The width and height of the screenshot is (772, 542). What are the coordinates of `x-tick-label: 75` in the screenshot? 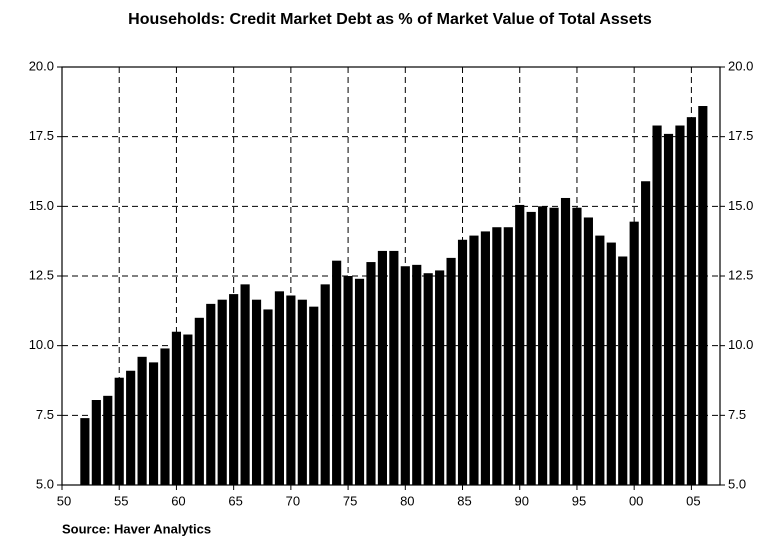 It's located at (350, 500).